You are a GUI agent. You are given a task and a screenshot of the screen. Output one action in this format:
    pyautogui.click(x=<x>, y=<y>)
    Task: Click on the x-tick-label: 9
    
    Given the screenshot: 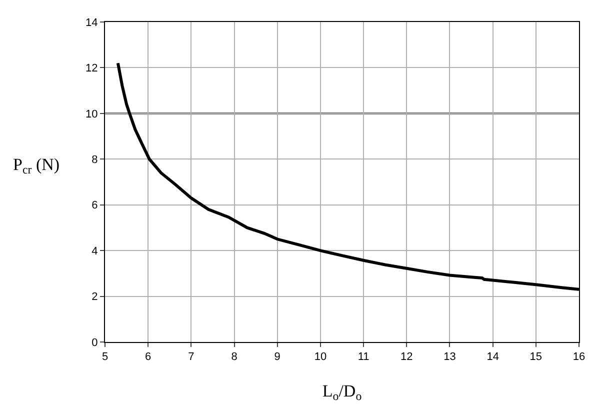 What is the action you would take?
    pyautogui.click(x=277, y=357)
    